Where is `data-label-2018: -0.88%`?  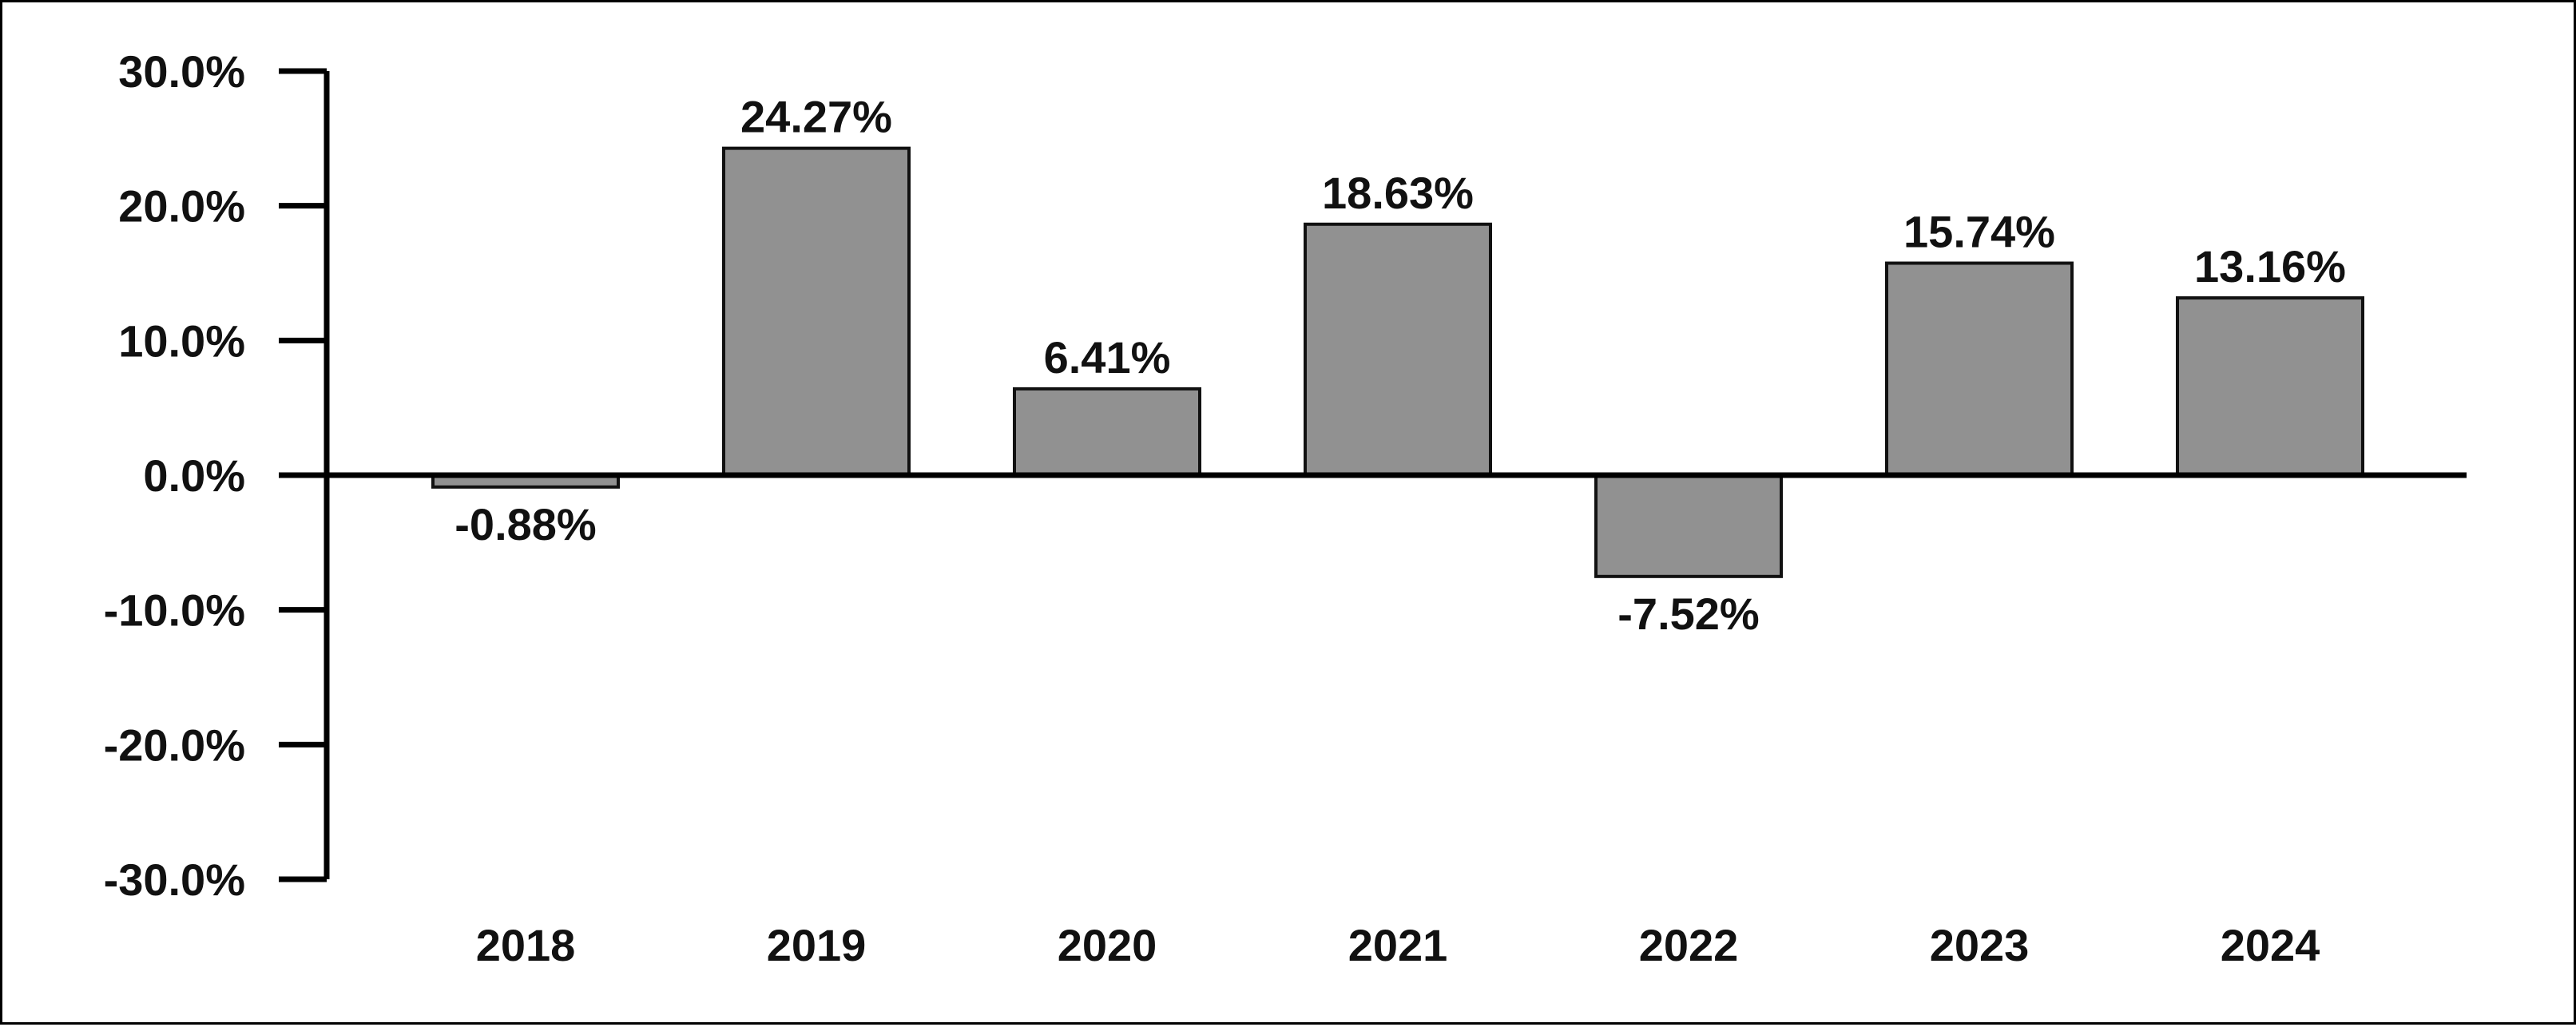
data-label-2018: -0.88% is located at coordinates (525, 524).